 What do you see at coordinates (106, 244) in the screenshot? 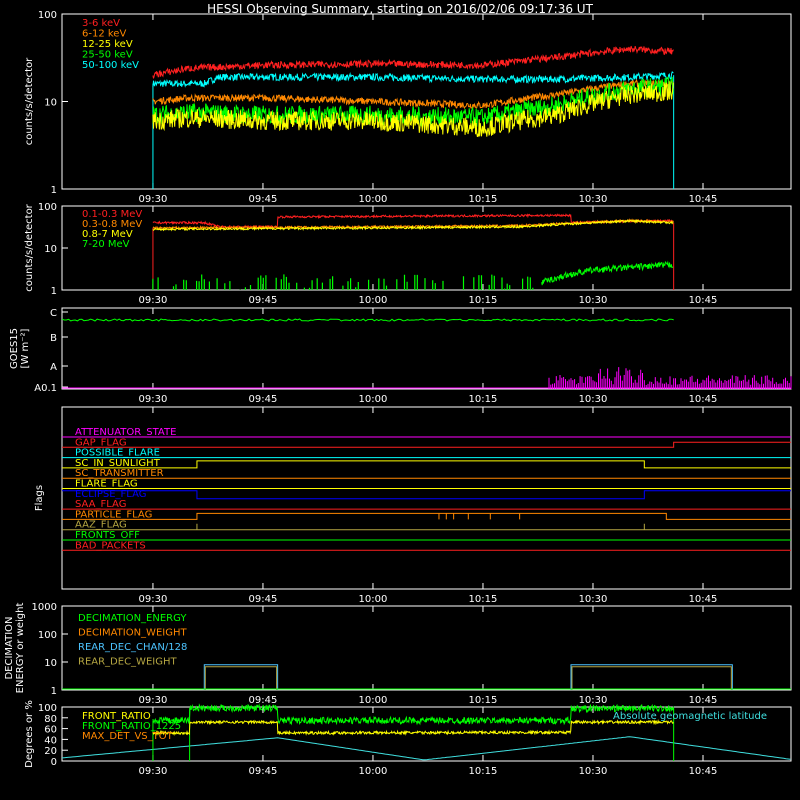
I see `legend-entry: 7-20 MeV` at bounding box center [106, 244].